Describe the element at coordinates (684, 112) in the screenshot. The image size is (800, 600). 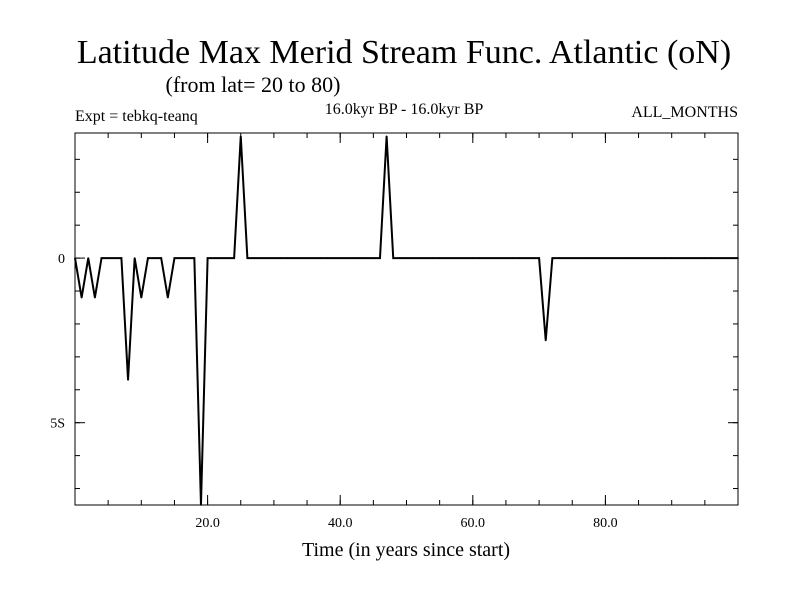
I see `months-label: ALL_MONTHS` at that location.